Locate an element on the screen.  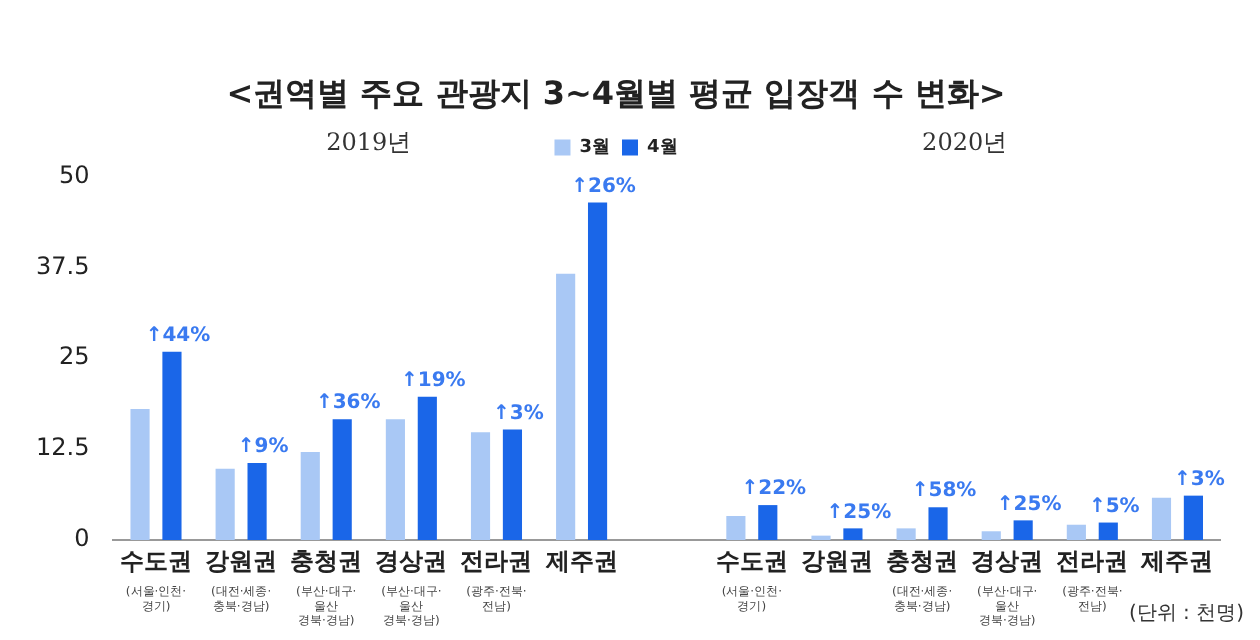
text: 2019년 is located at coordinates (369, 142).